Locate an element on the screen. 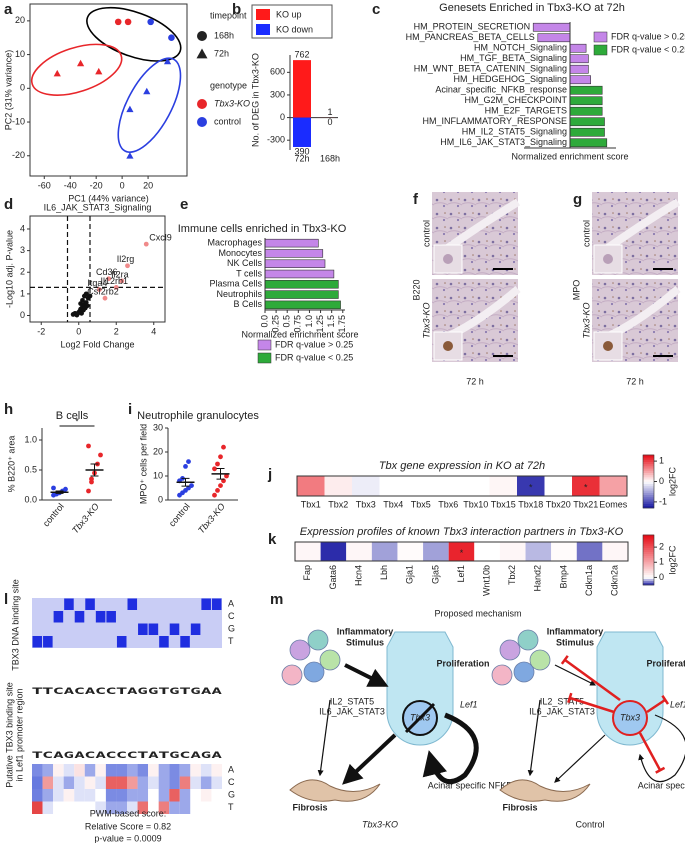  legend-label: FDR q-value < 0.25 is located at coordinates (648, 49).